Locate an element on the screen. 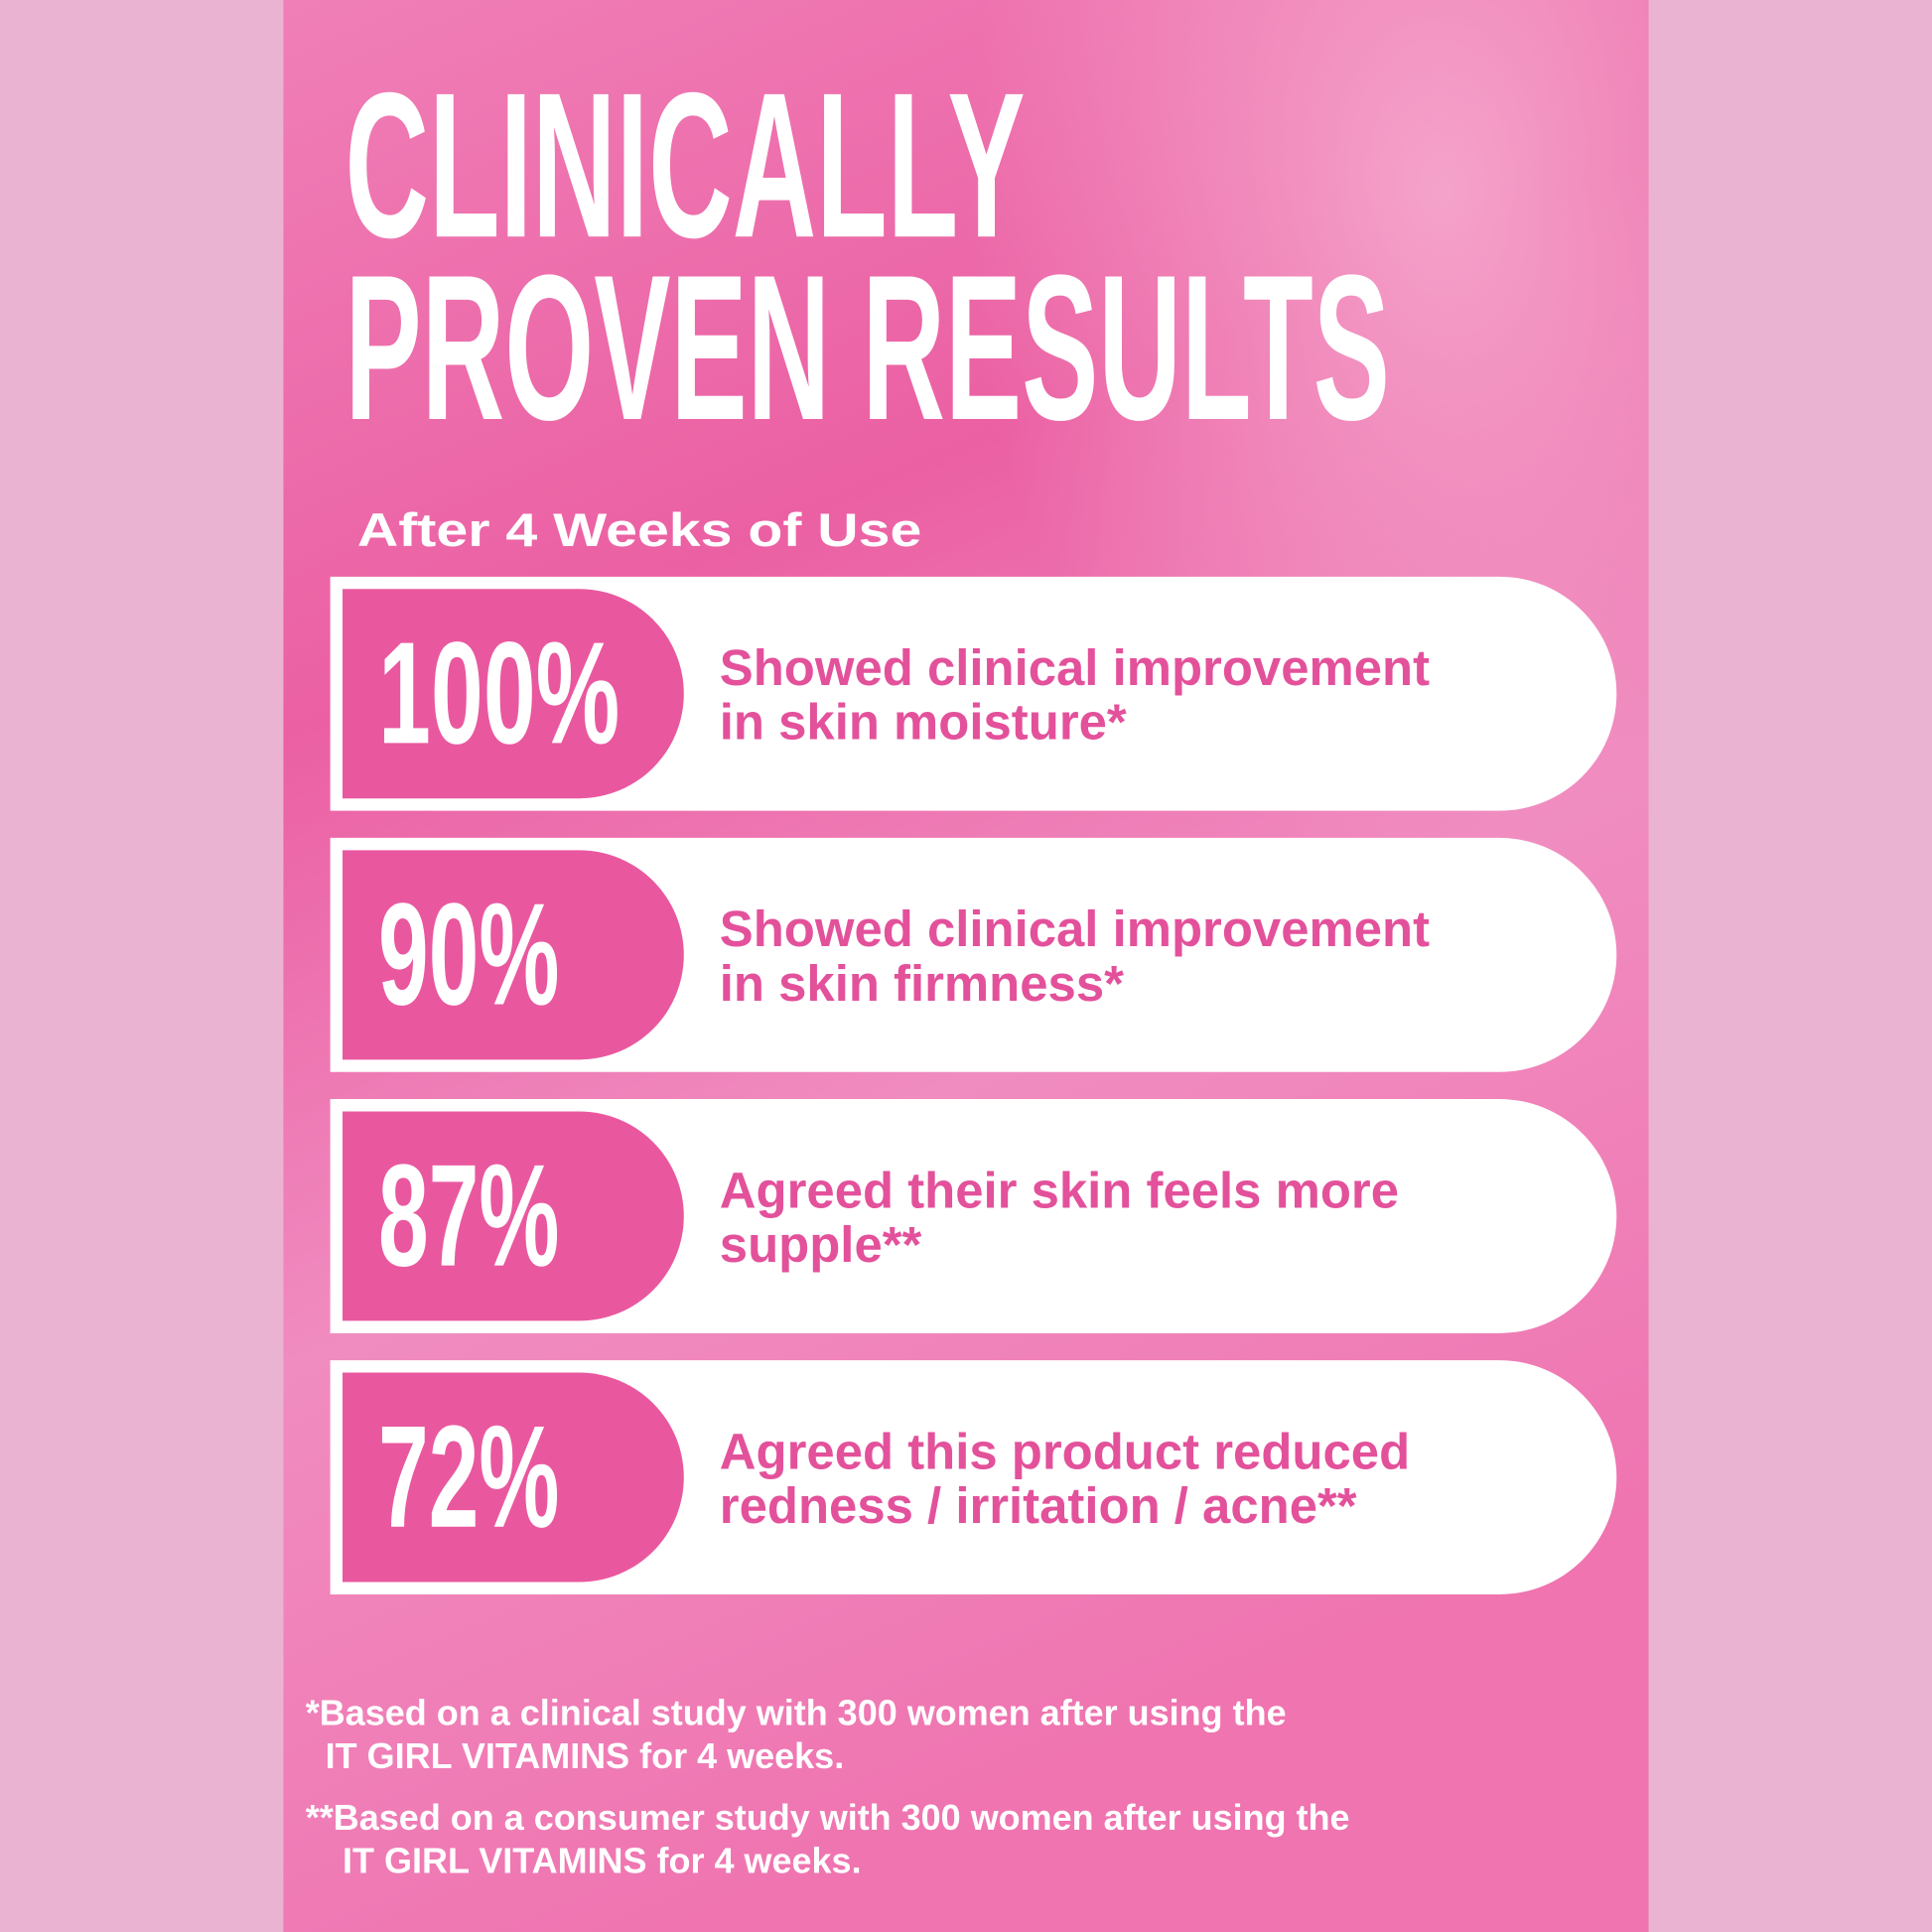 This screenshot has height=1932, width=1932. stat-value: 90% is located at coordinates (468, 954).